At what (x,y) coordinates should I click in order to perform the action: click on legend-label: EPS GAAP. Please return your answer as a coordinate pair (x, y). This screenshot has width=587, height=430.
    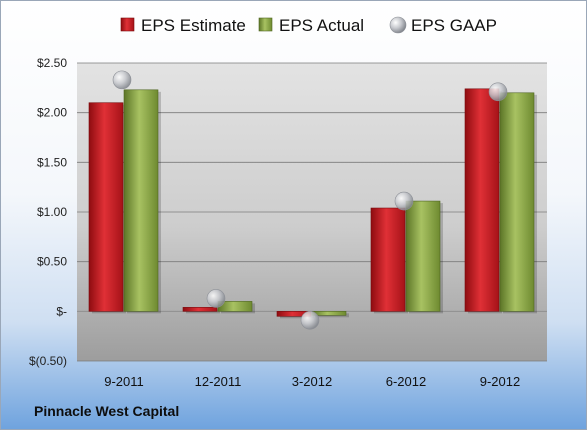
    Looking at the image, I should click on (454, 25).